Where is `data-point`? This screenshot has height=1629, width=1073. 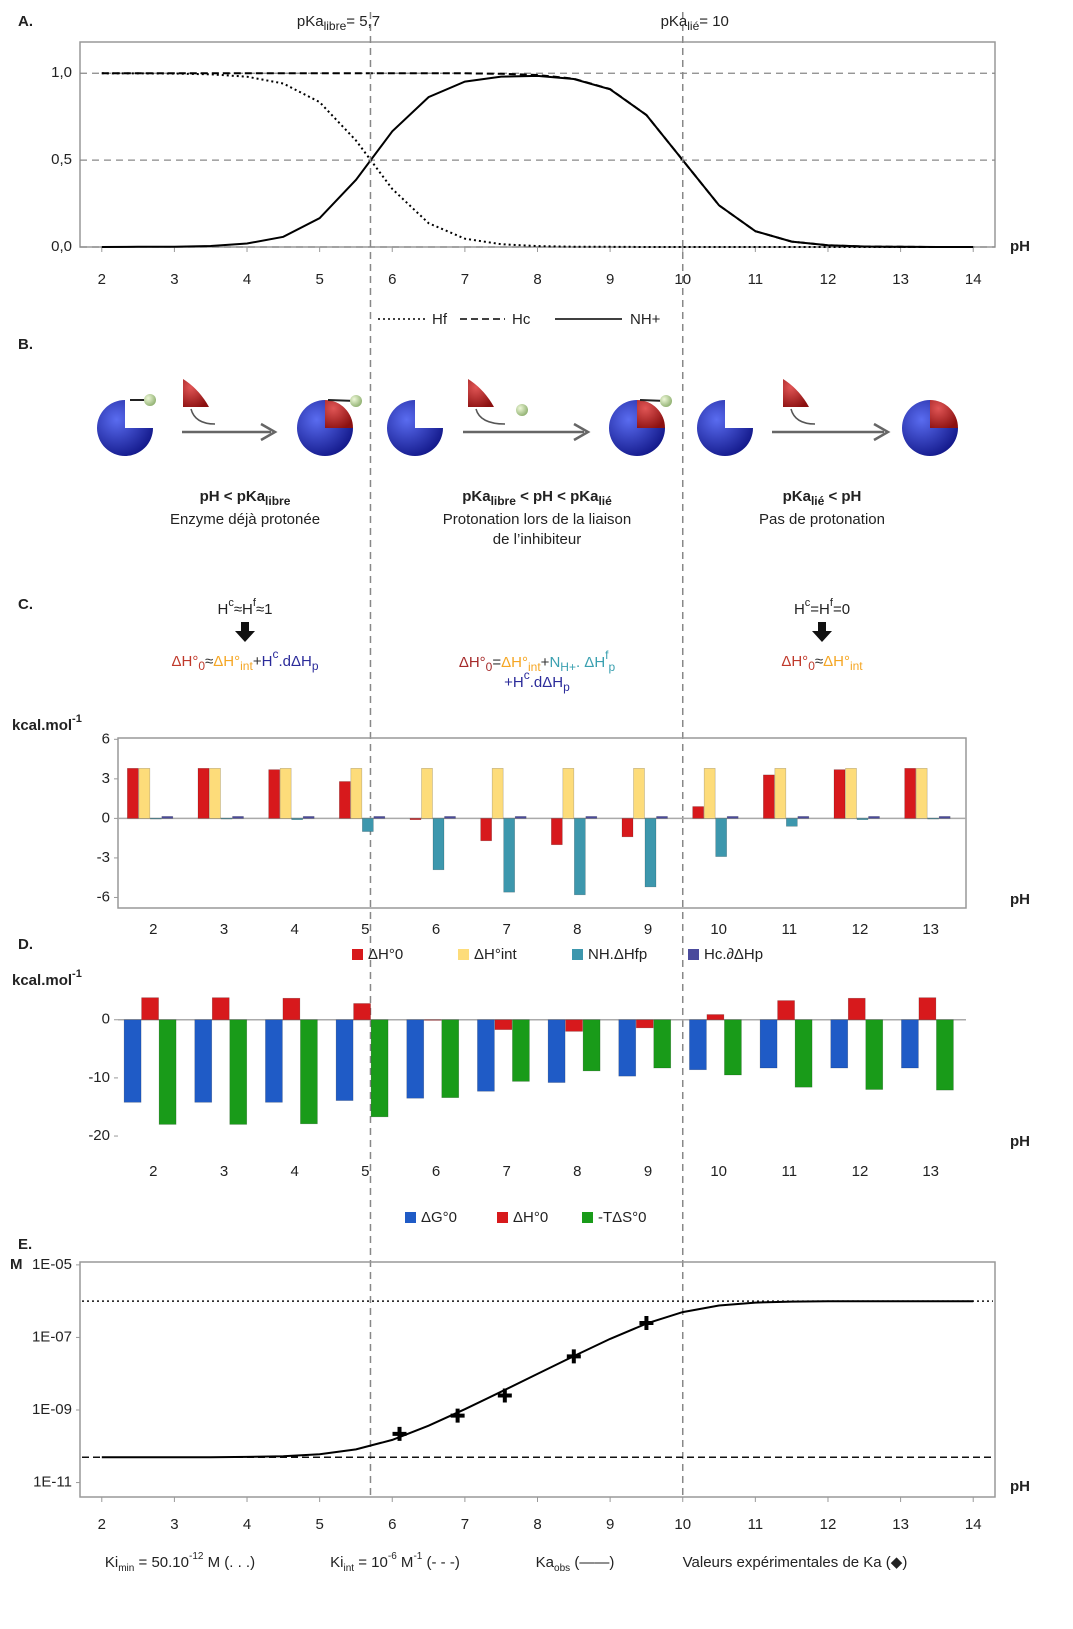
data-point is located at coordinates (504, 1395).